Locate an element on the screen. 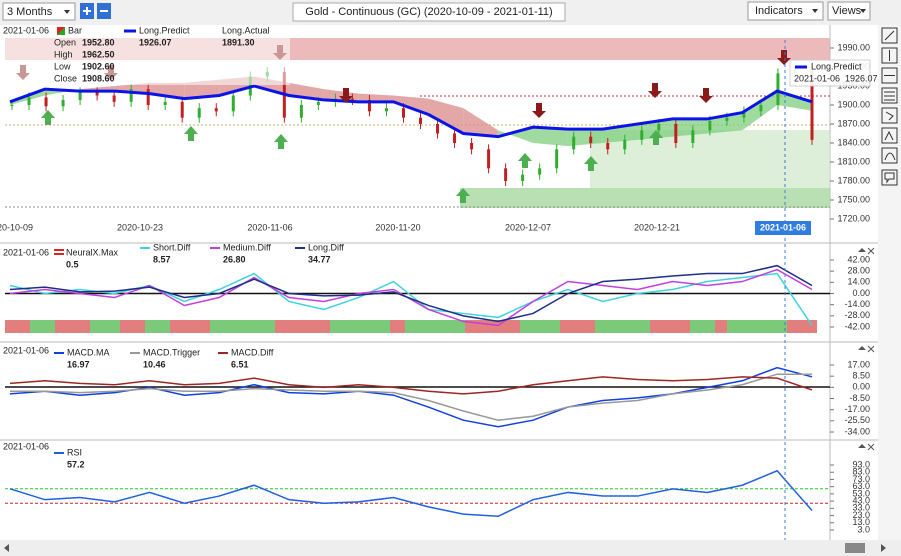  indicators-button is located at coordinates (785, 11).